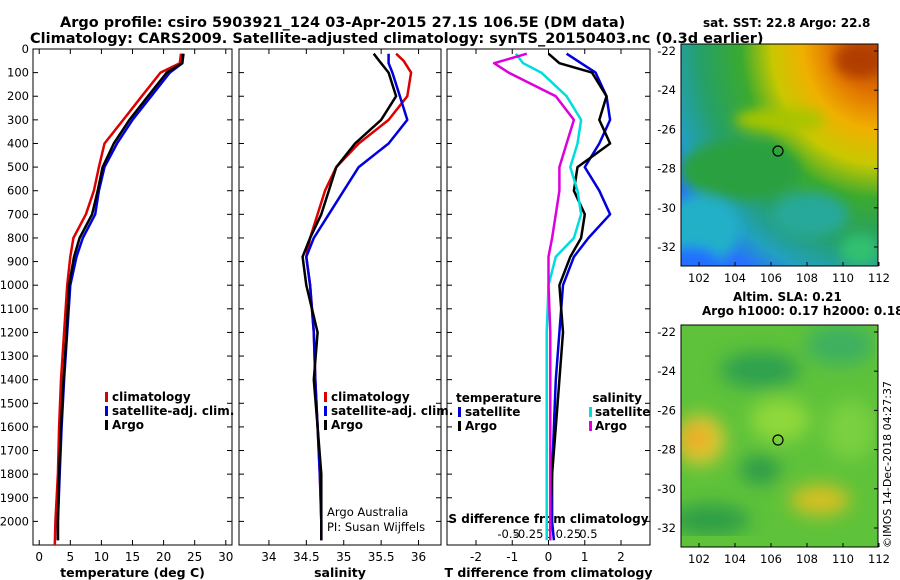 This screenshot has height=580, width=900. What do you see at coordinates (548, 572) in the screenshot?
I see `x-axis-label: T difference from climatology` at bounding box center [548, 572].